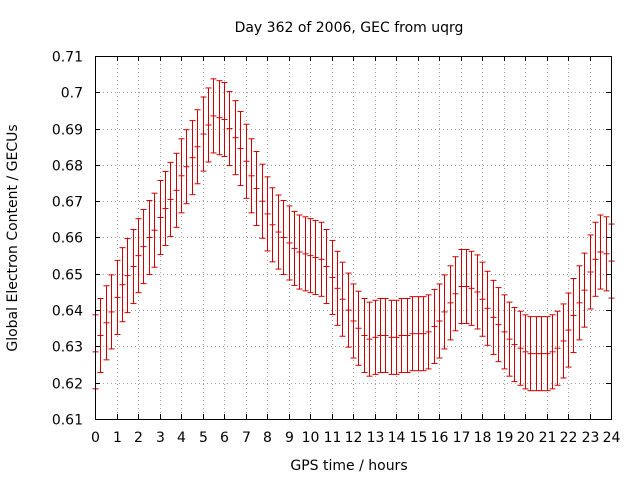 This screenshot has width=640, height=480. What do you see at coordinates (526, 438) in the screenshot?
I see `x-tick-label: 20` at bounding box center [526, 438].